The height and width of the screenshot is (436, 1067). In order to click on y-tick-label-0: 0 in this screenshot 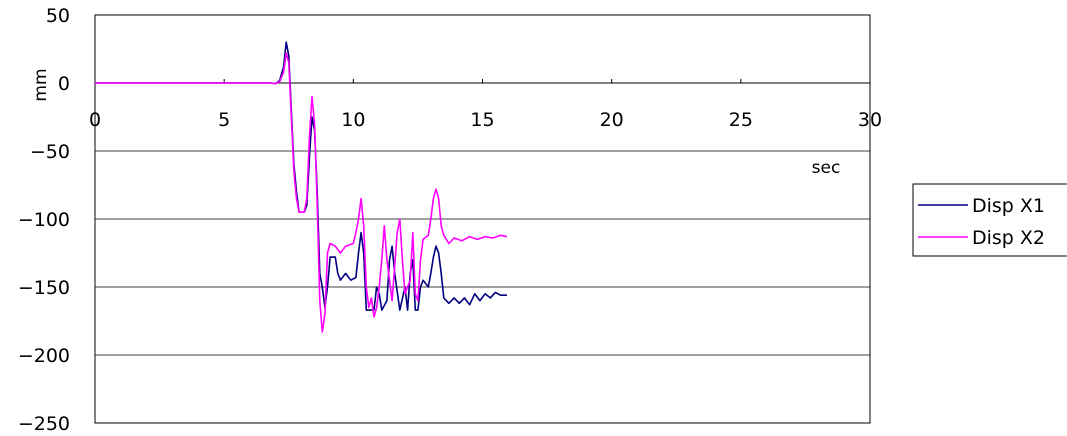, I will do `click(64, 84)`.